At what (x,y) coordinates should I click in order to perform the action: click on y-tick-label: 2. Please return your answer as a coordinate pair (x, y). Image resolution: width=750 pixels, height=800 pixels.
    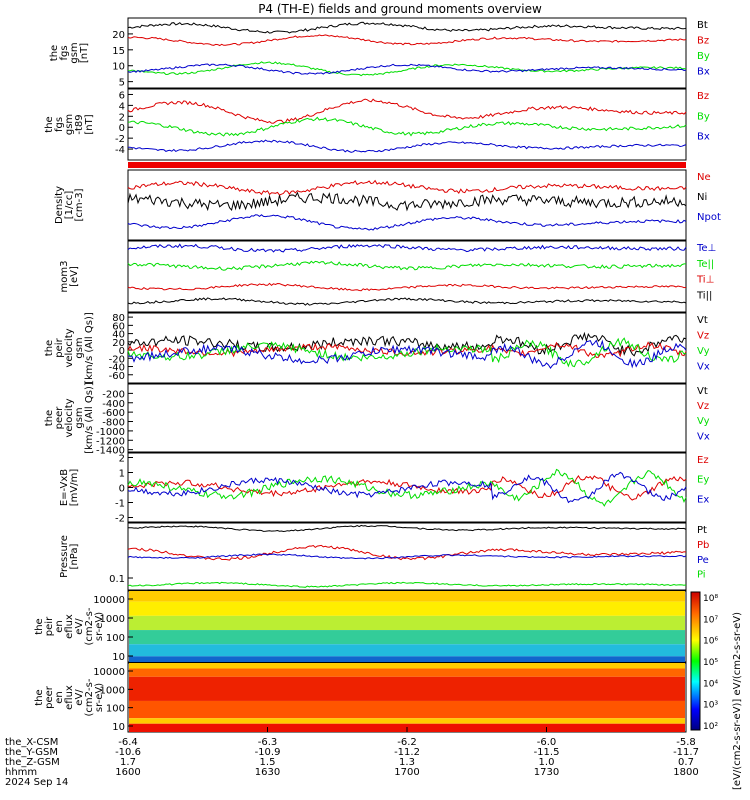
    Looking at the image, I should click on (122, 117).